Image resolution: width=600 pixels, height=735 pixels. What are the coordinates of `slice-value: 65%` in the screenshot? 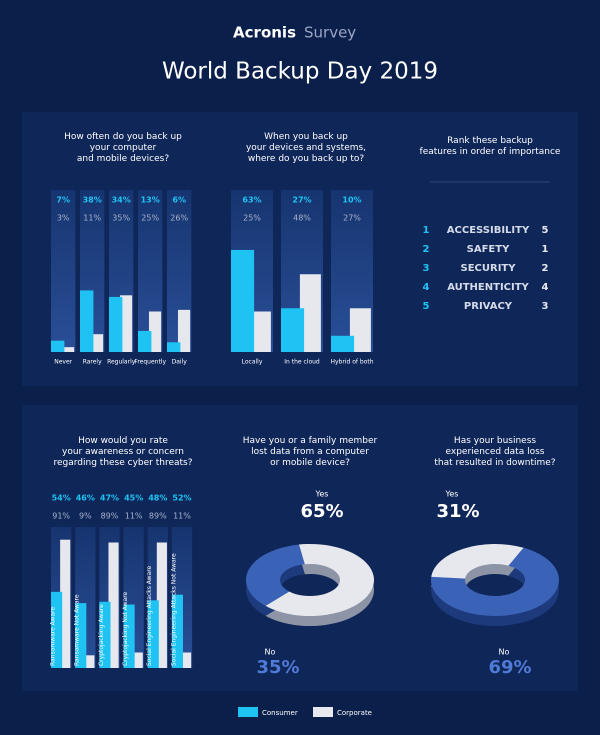 It's located at (321, 511).